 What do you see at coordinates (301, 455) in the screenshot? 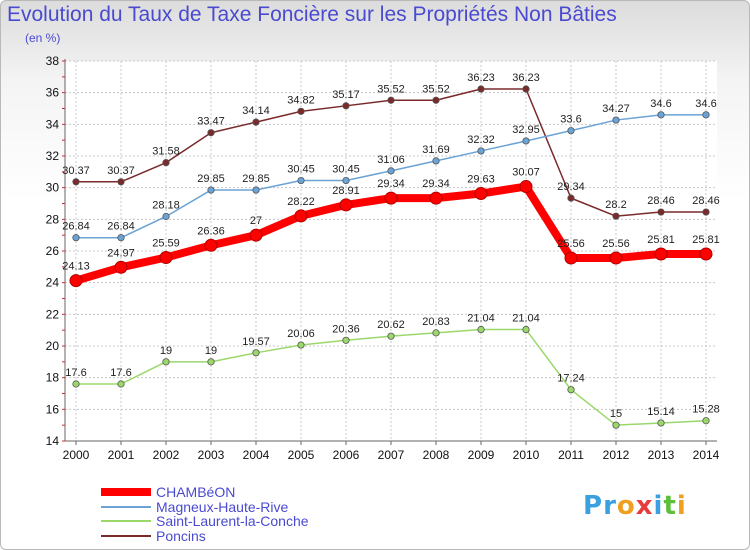
I see `x-tick-label: 2005` at bounding box center [301, 455].